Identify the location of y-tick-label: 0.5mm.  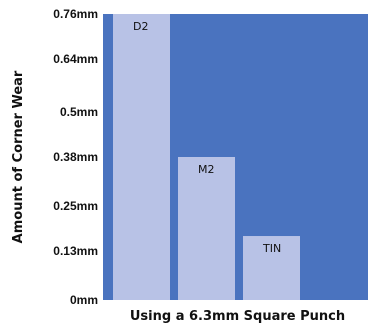
(79, 112).